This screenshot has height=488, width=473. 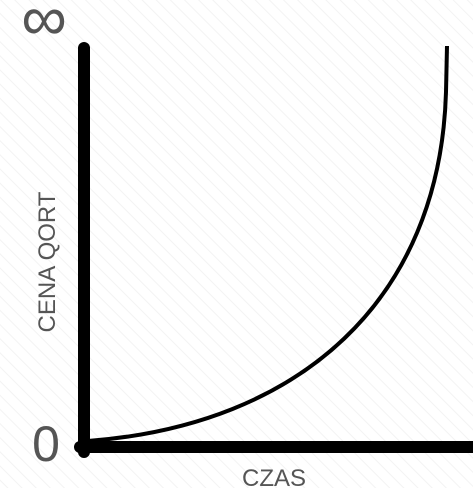 I want to click on y-top-label: ∞, so click(x=44, y=27).